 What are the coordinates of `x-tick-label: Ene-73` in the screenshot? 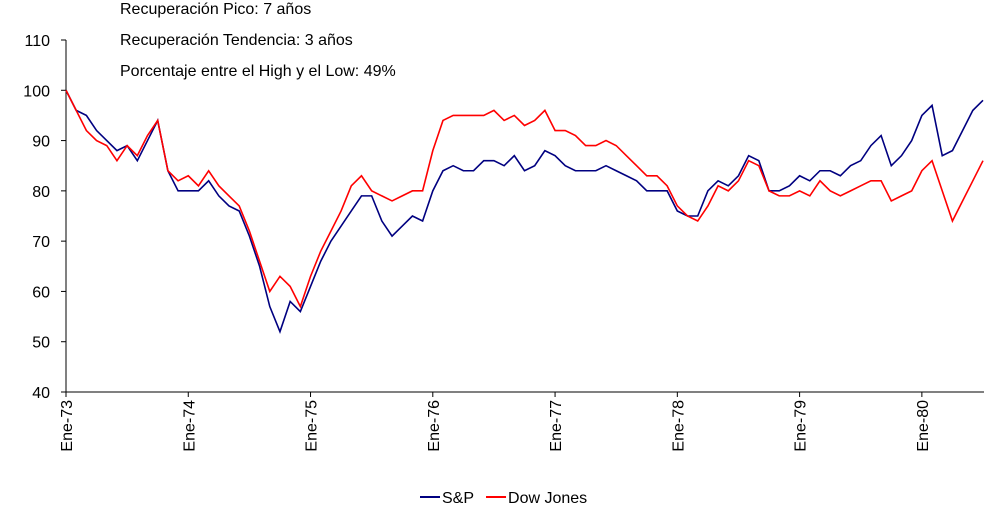 It's located at (67, 426).